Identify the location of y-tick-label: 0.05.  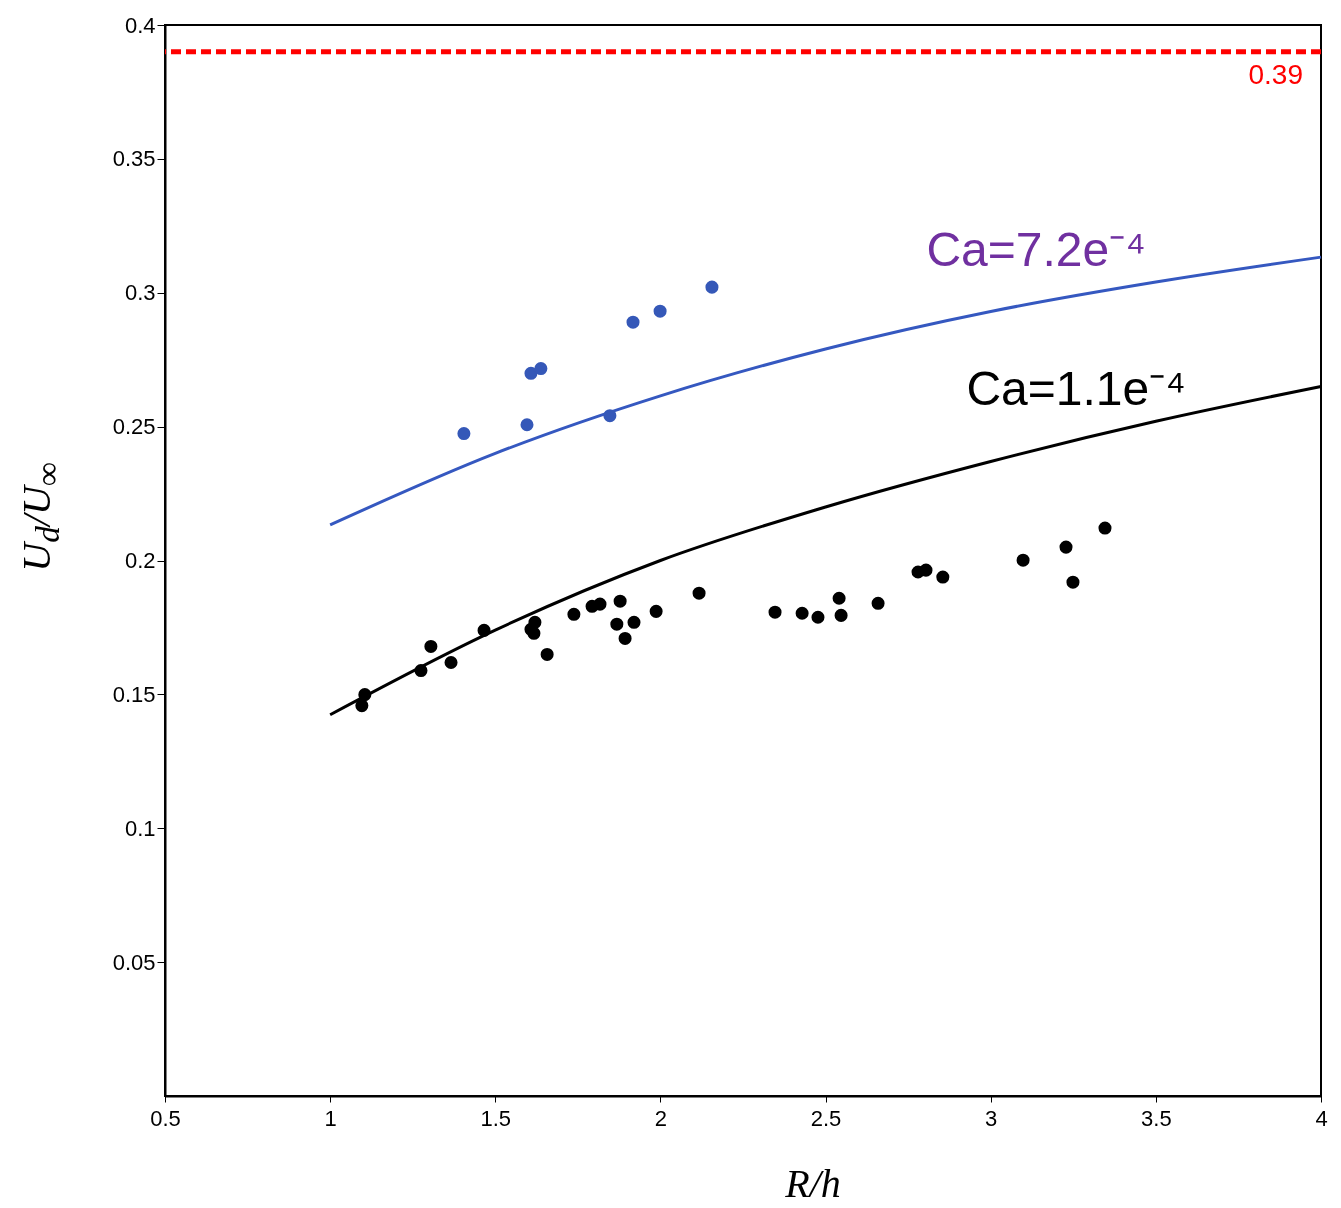
(134, 962).